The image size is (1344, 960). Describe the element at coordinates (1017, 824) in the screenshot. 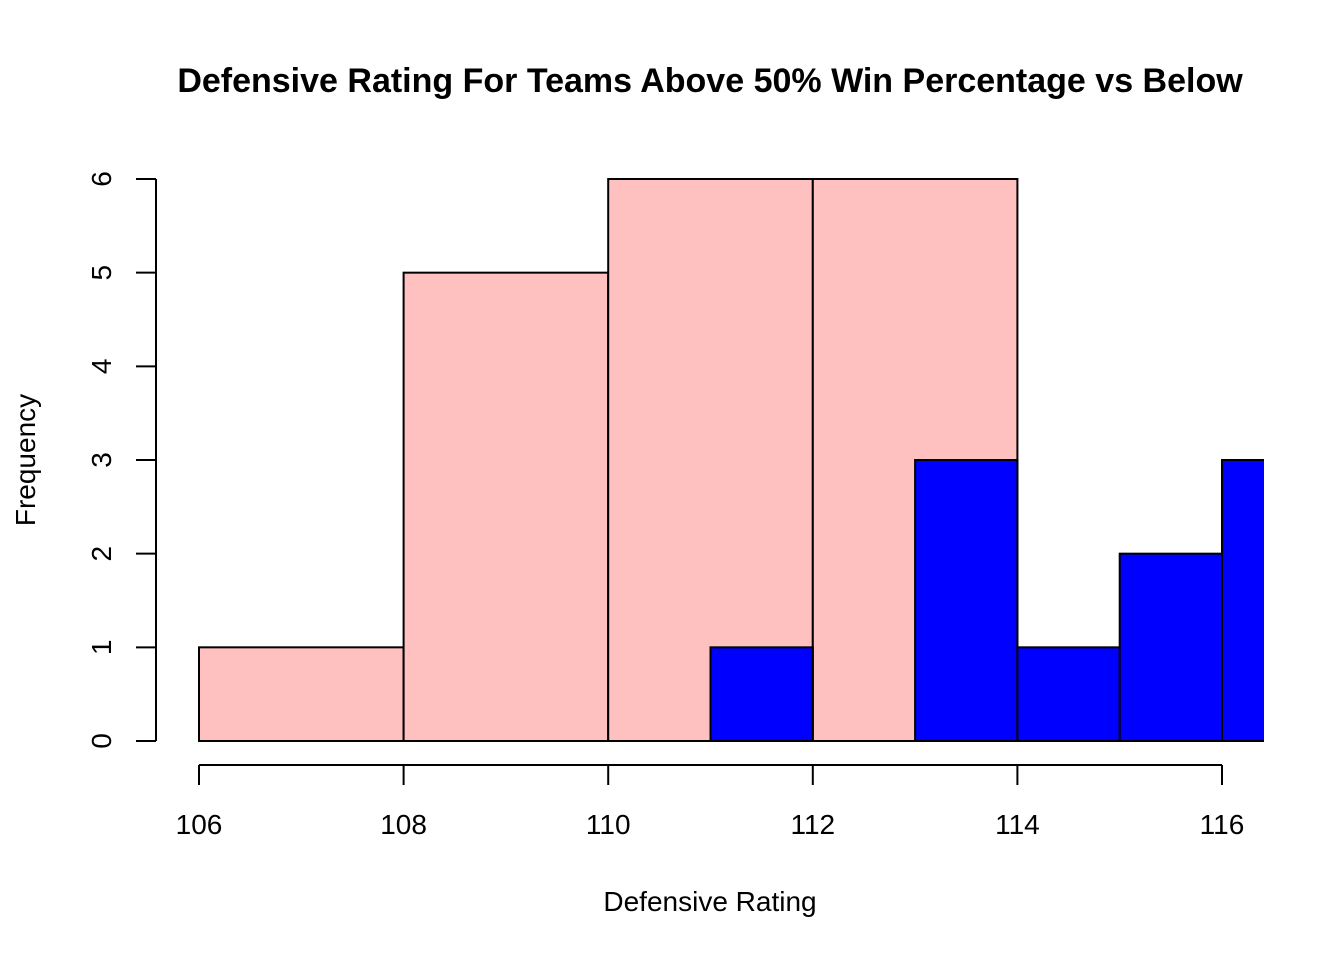

I see `x-tick-label: 114` at that location.